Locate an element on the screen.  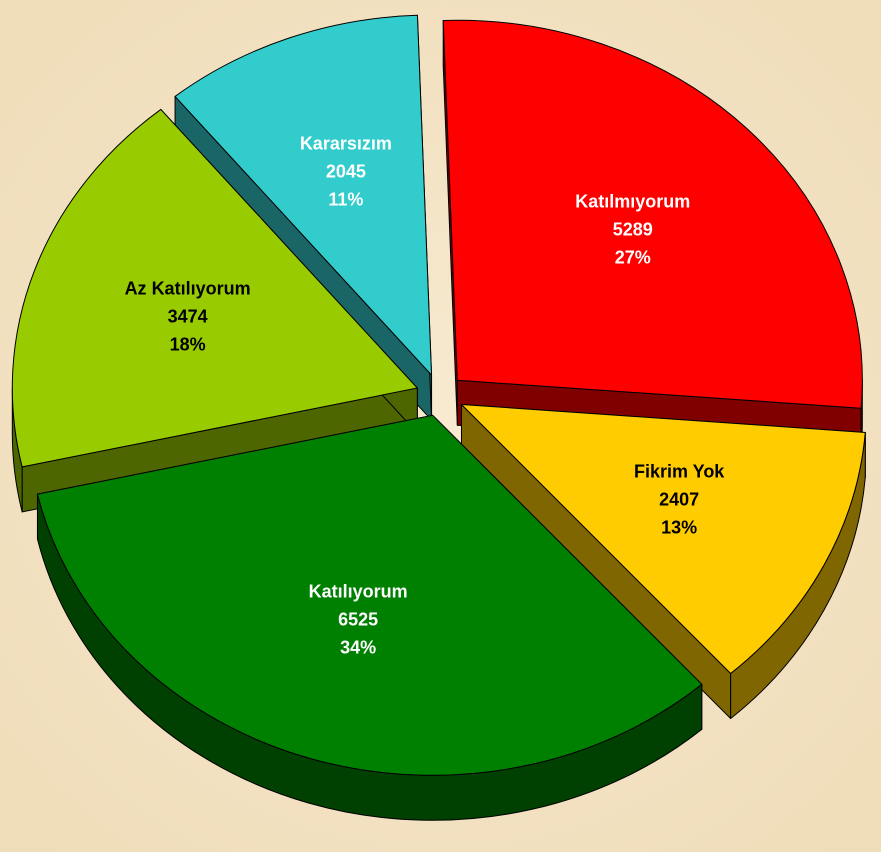
slice-value: 3474 is located at coordinates (188, 316).